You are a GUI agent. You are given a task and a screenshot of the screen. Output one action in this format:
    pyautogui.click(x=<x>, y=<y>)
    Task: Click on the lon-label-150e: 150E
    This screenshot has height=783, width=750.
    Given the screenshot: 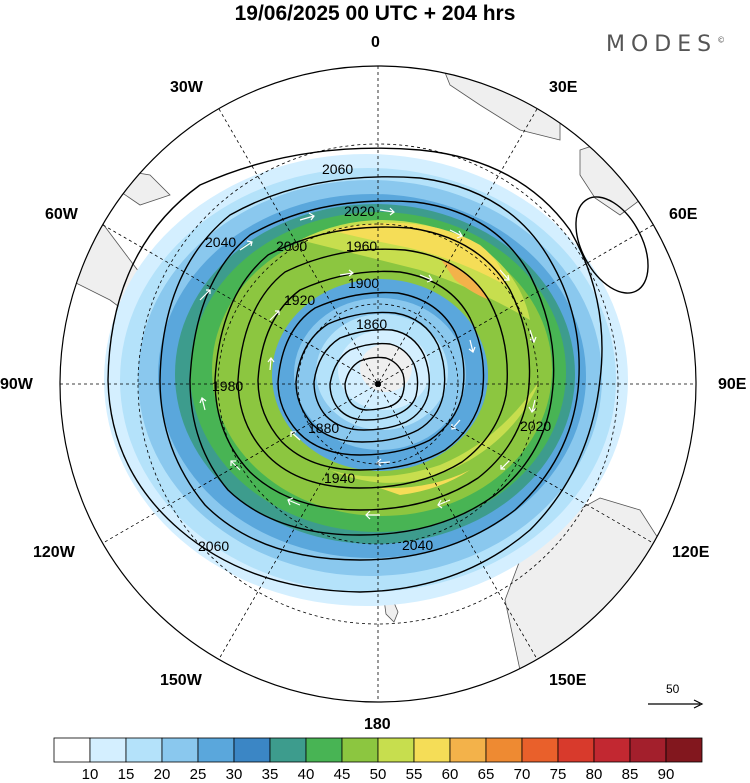 What is the action you would take?
    pyautogui.click(x=568, y=680)
    